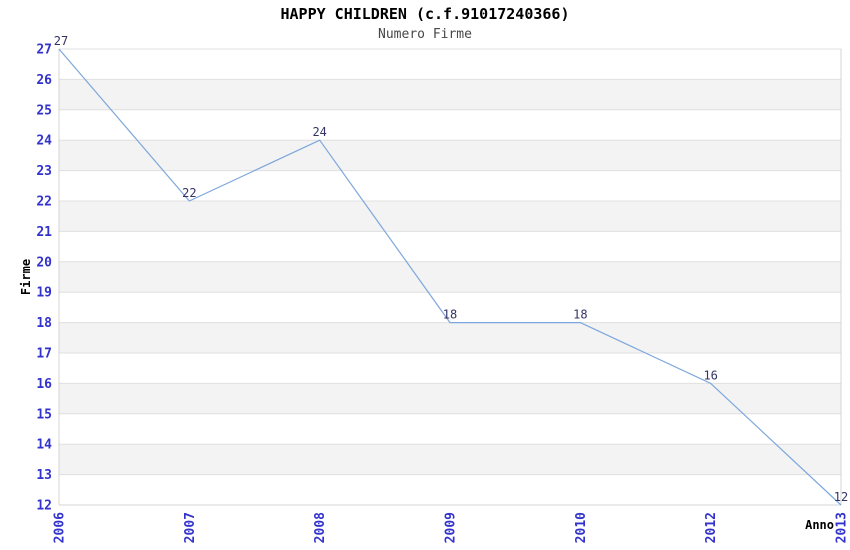  What do you see at coordinates (190, 527) in the screenshot?
I see `x-tick-label: 2007` at bounding box center [190, 527].